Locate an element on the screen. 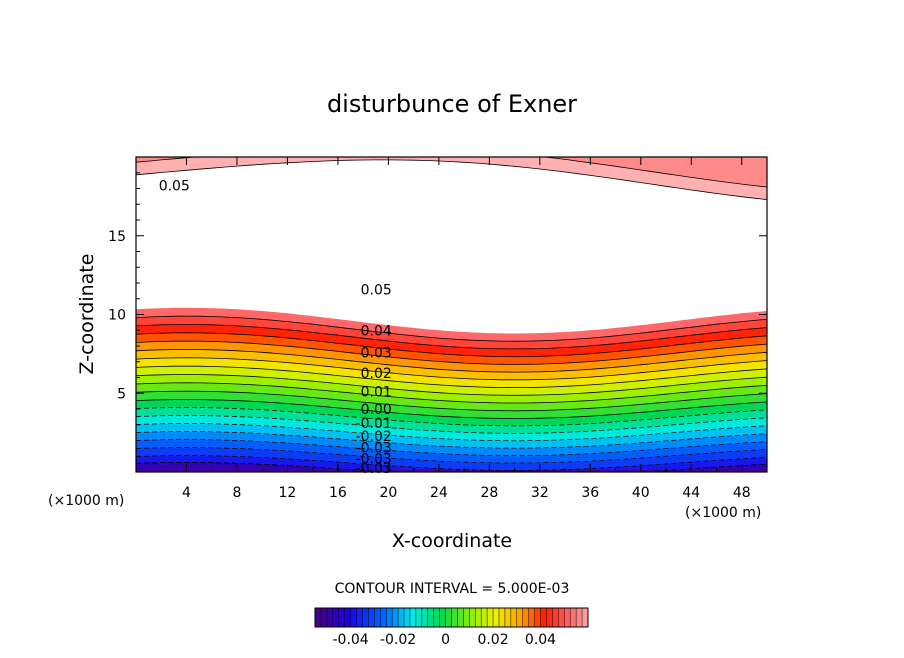  contour-label: -0.01 is located at coordinates (374, 424).